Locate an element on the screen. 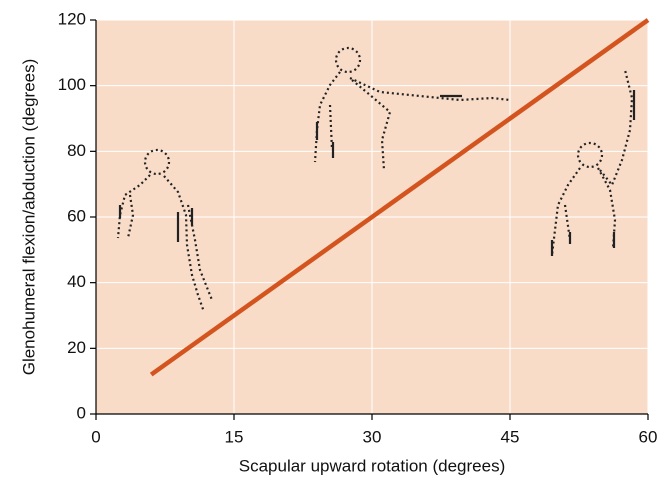 The image size is (664, 485). y-tick-label: 0 is located at coordinates (81, 412).